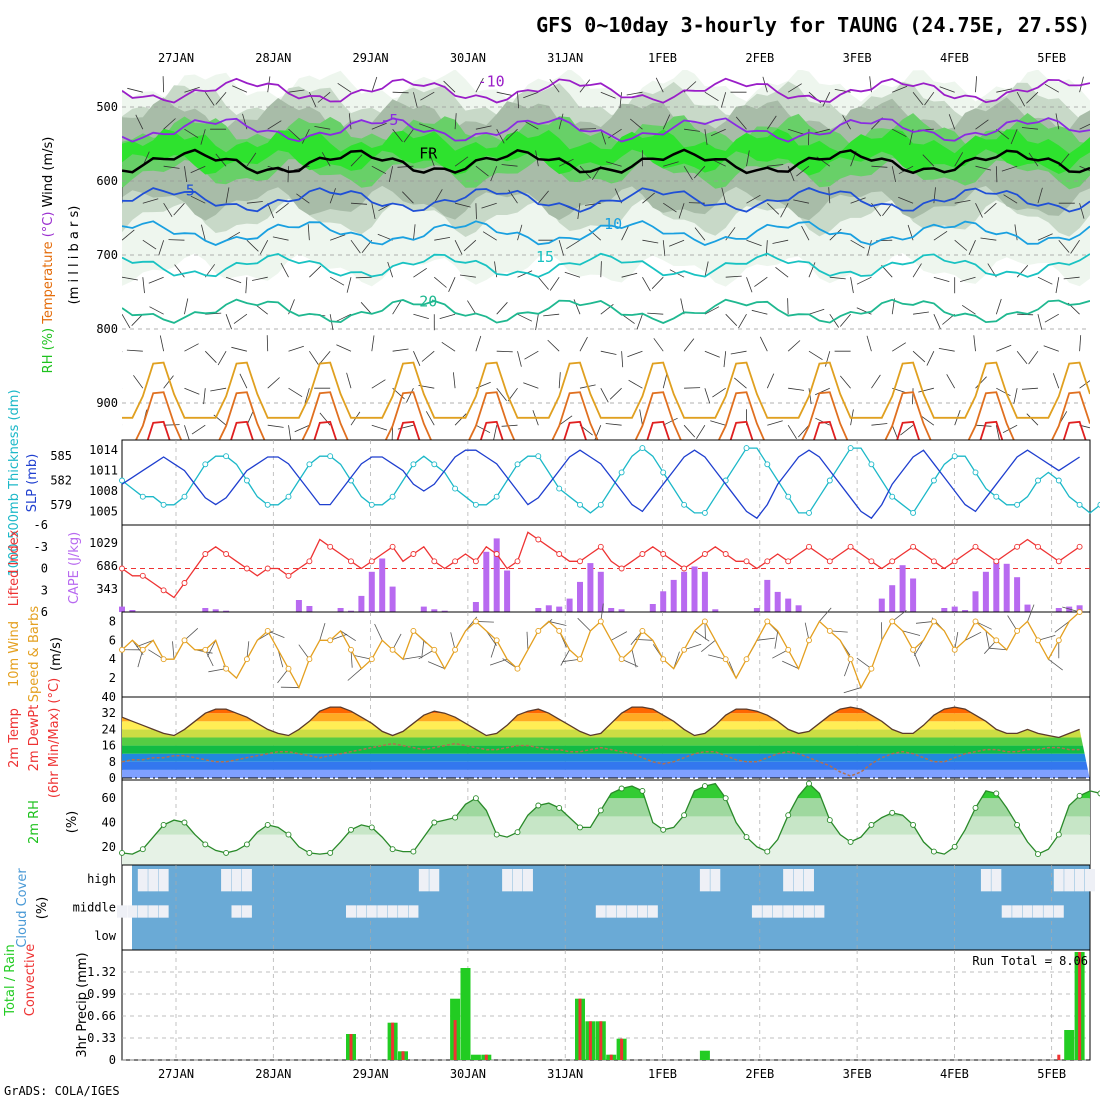 The image size is (1100, 1100). I want to click on cloud-ylabel-units: (%), so click(42, 908).